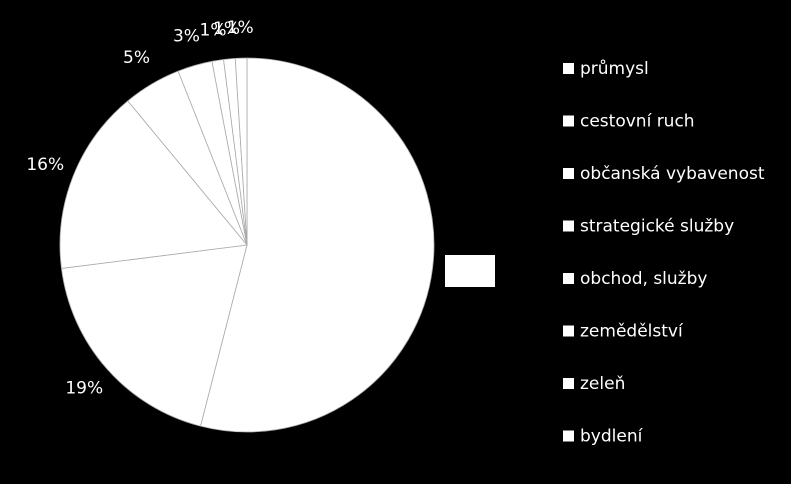  Describe the element at coordinates (672, 174) in the screenshot. I see `legend-label: občanská vybavenost` at that location.